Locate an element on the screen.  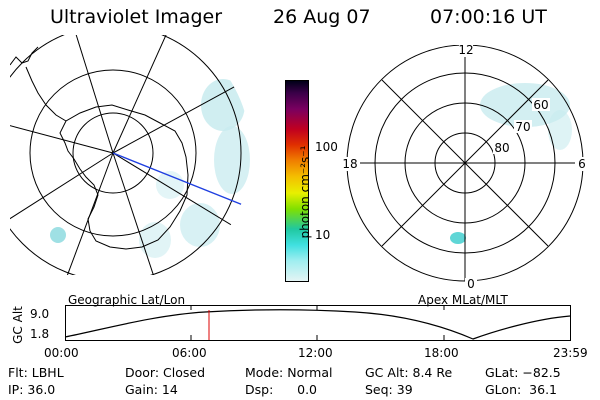
mlt-label-0: 0 is located at coordinates (471, 283).